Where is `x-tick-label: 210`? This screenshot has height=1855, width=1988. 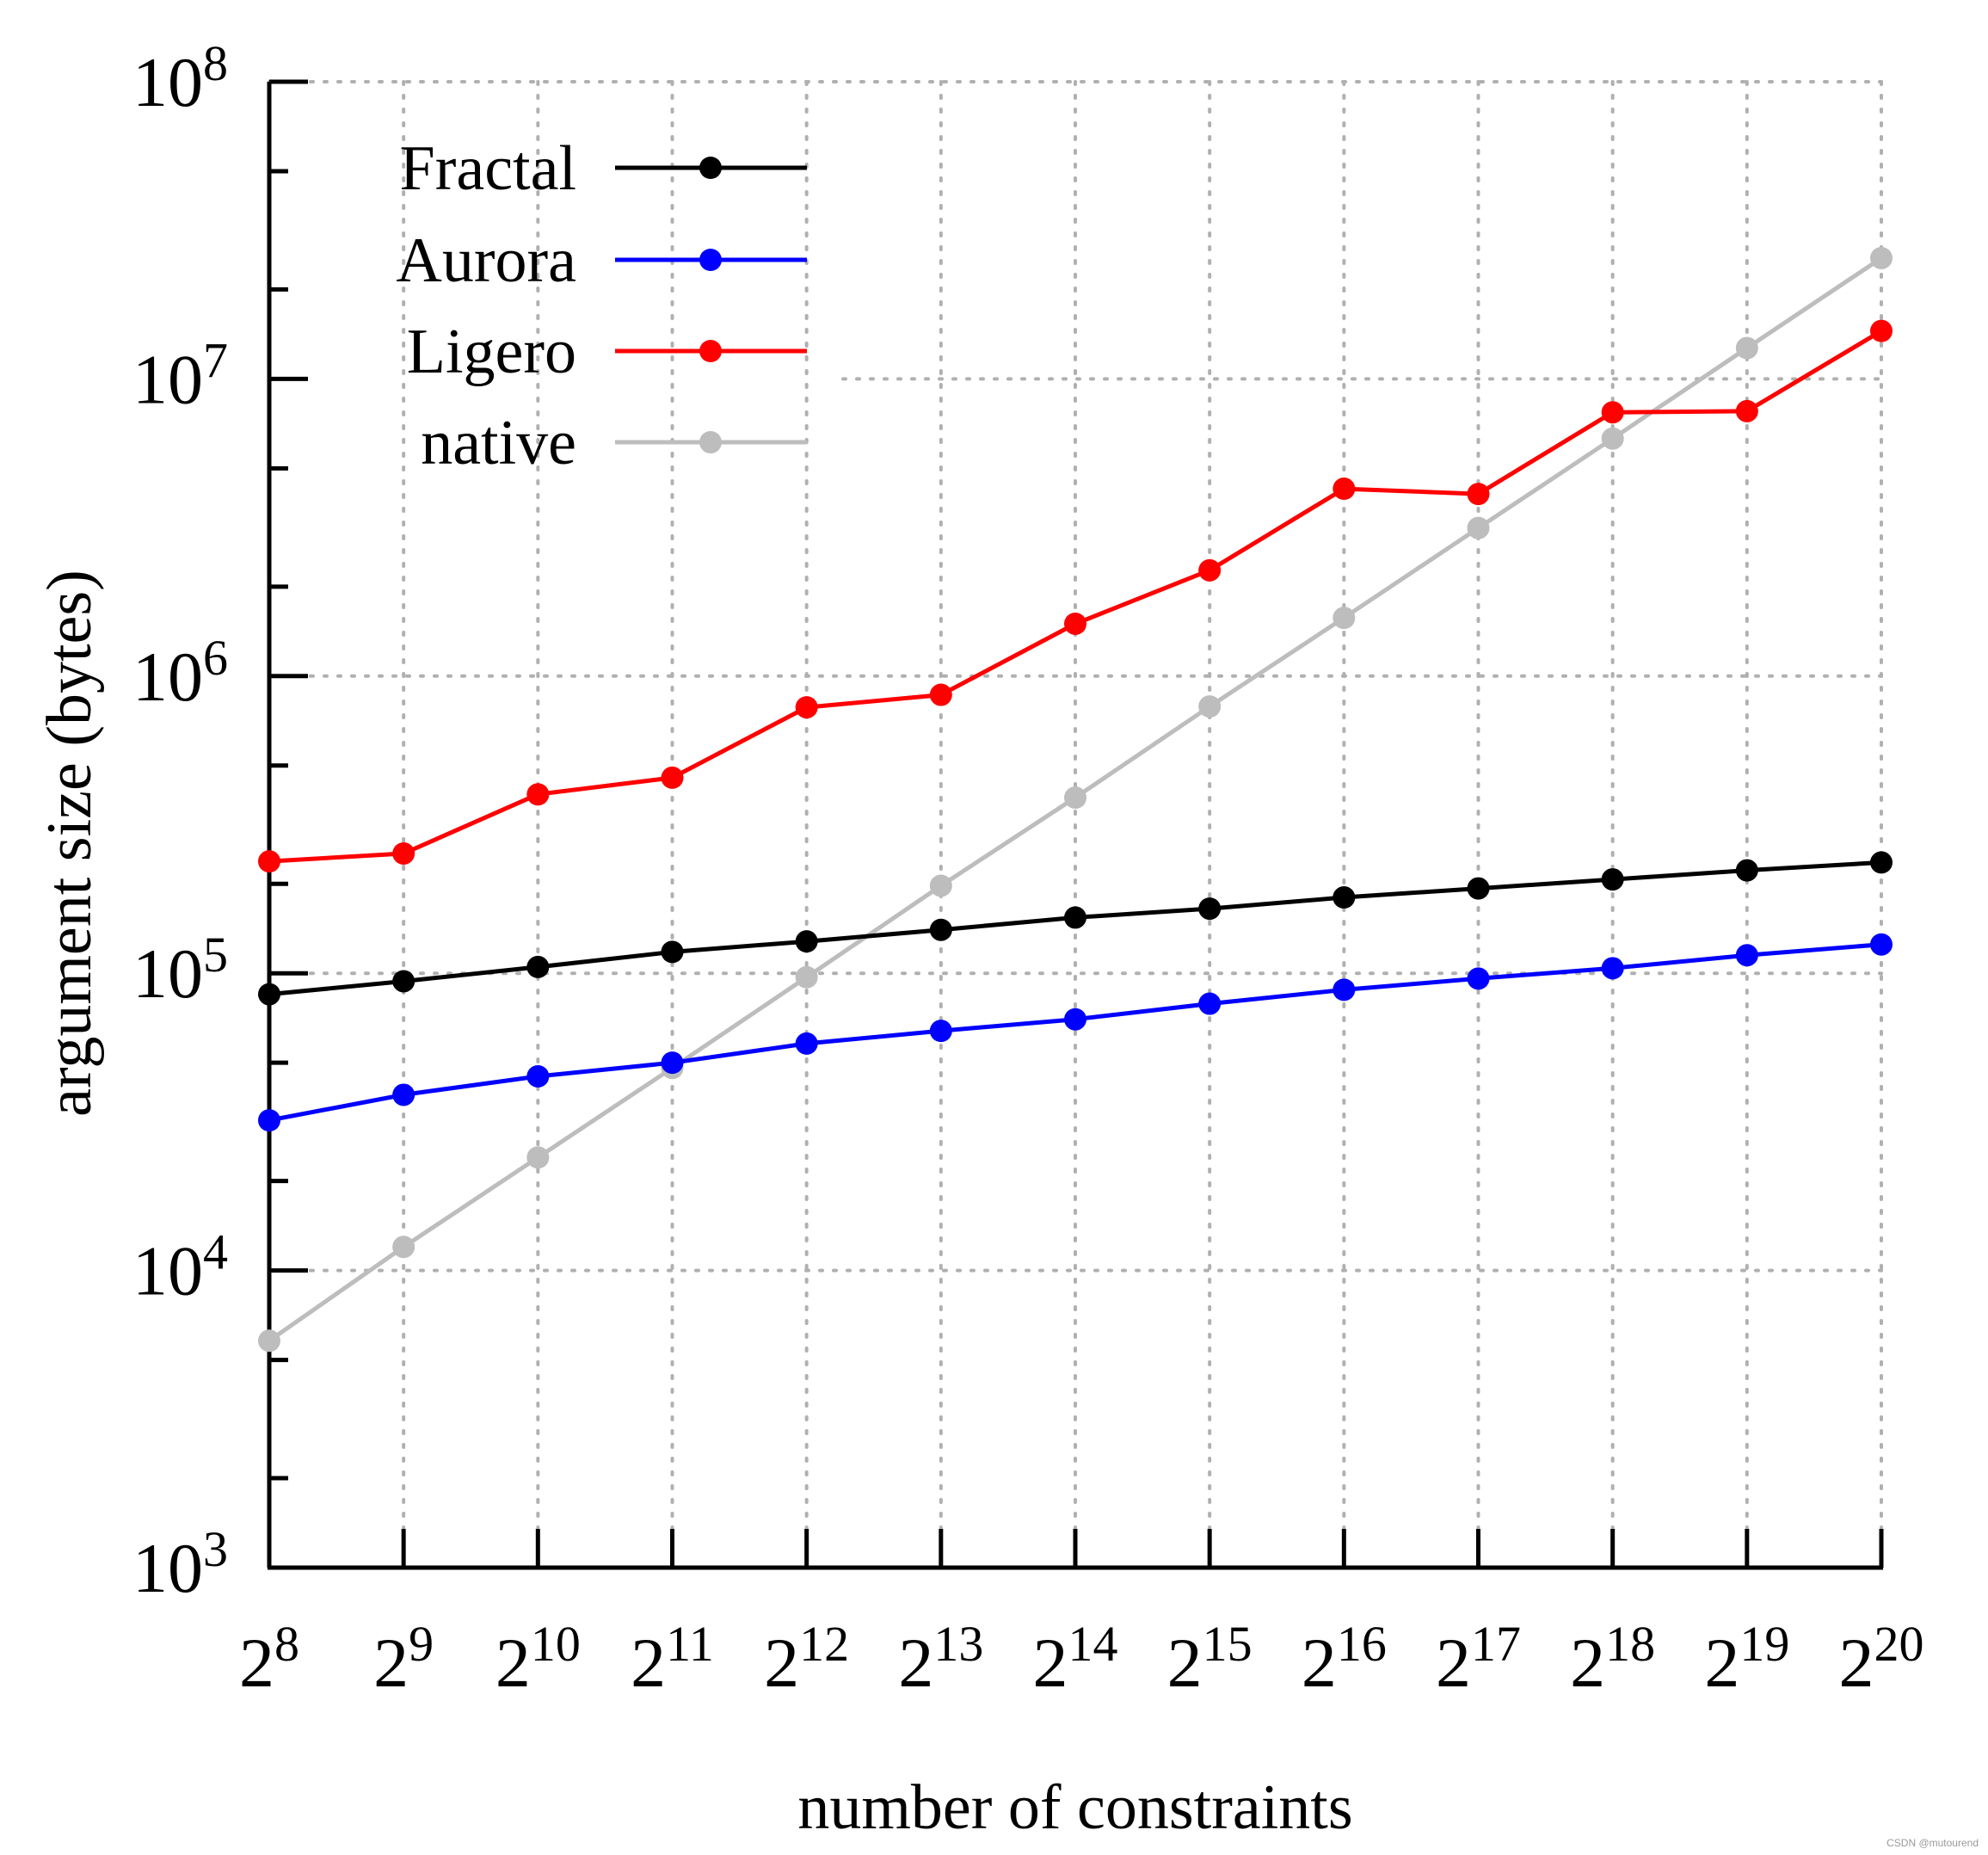
x-tick-label: 210 is located at coordinates (538, 1659).